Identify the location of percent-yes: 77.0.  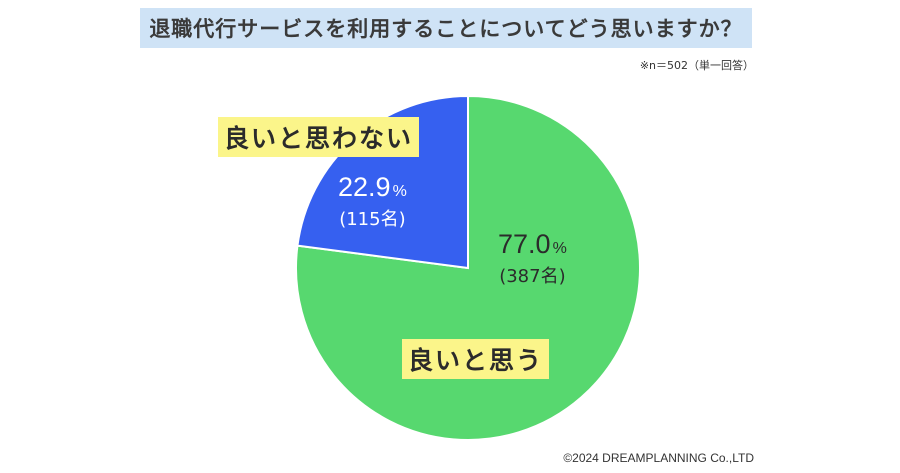
(524, 244).